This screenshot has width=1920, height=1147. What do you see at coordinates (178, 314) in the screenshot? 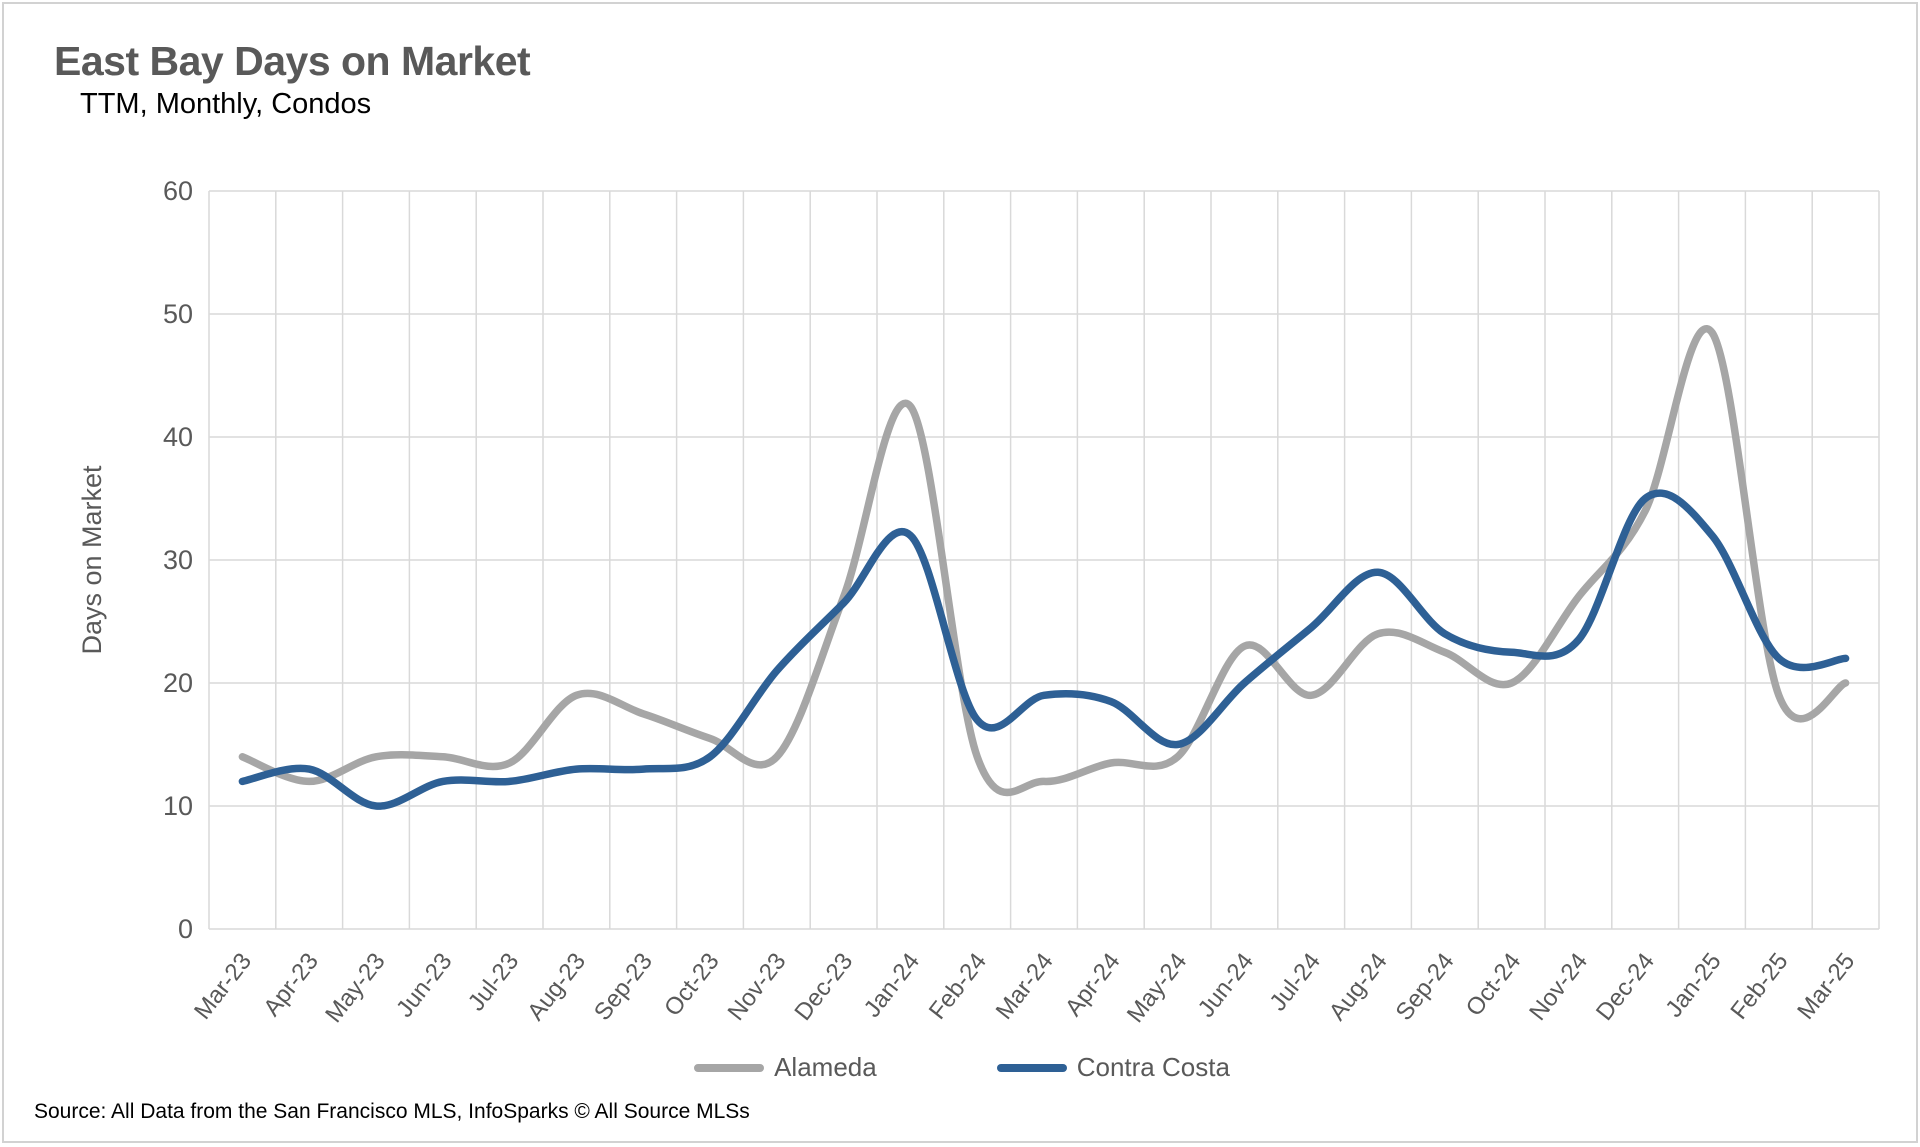
I see `y-tick-label: 50` at bounding box center [178, 314].